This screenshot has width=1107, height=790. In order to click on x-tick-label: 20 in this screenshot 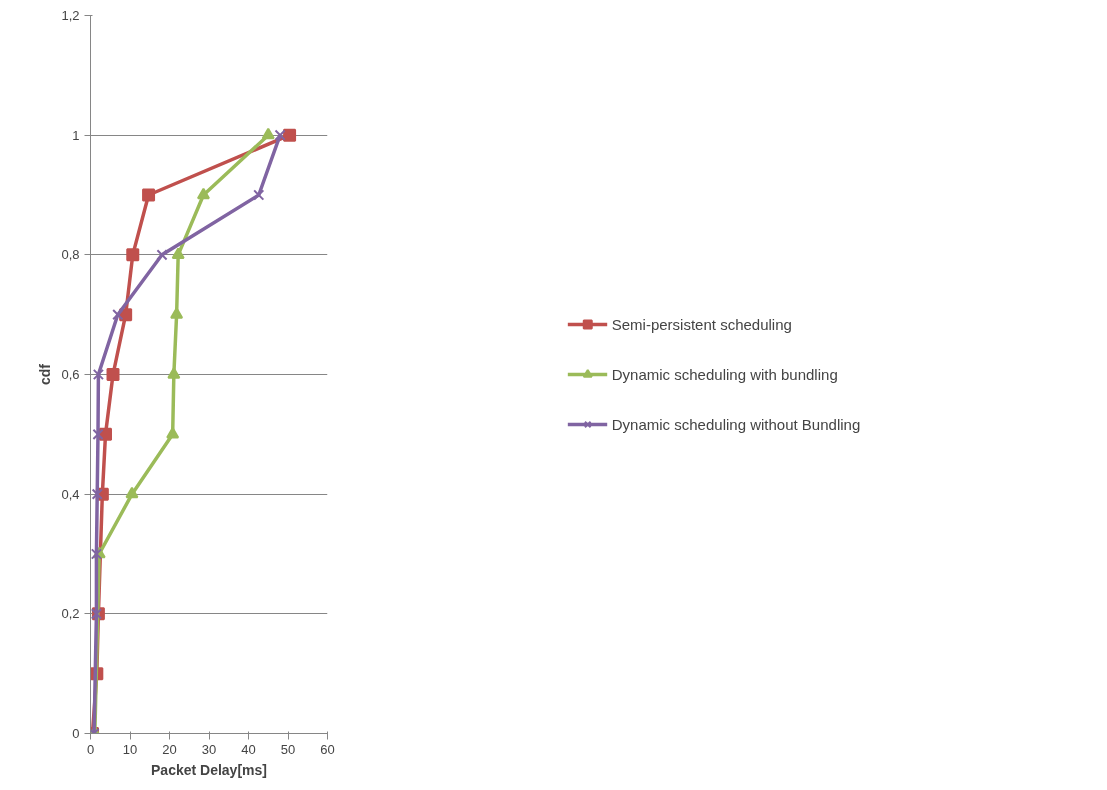, I will do `click(169, 749)`.